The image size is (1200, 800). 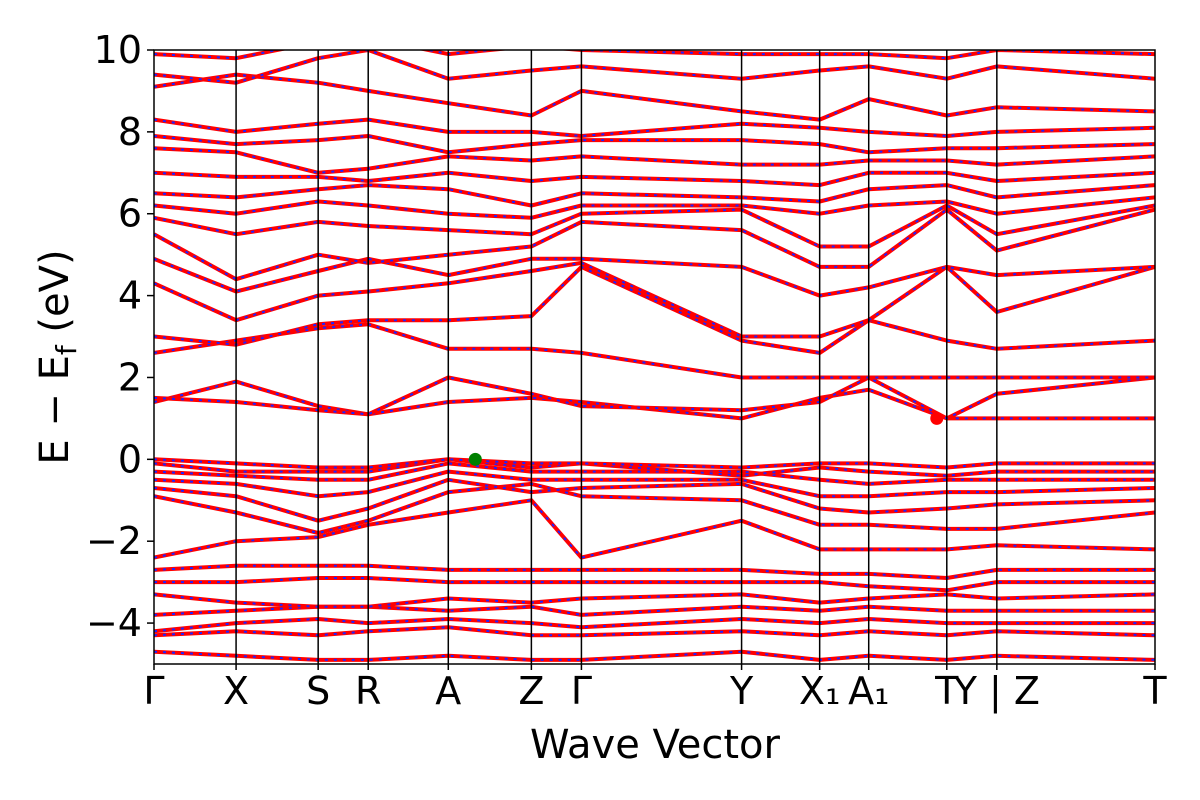 I want to click on band-2-solid, so click(x=654, y=631).